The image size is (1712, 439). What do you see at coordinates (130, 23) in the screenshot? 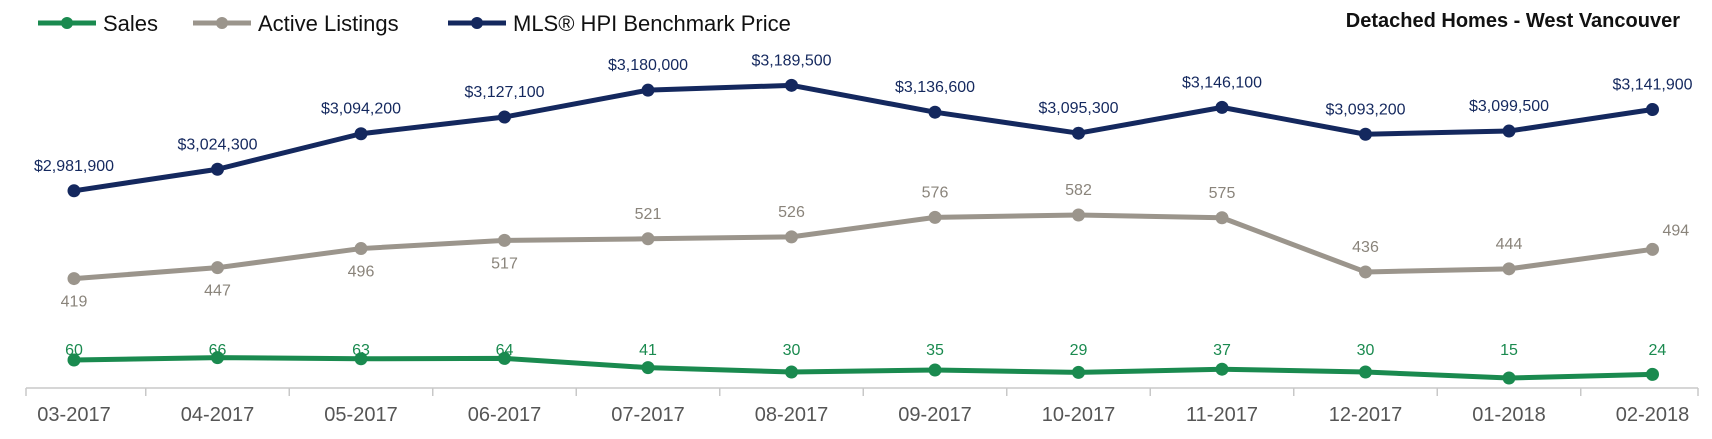
I see `legend-label-sales: Sales` at bounding box center [130, 23].